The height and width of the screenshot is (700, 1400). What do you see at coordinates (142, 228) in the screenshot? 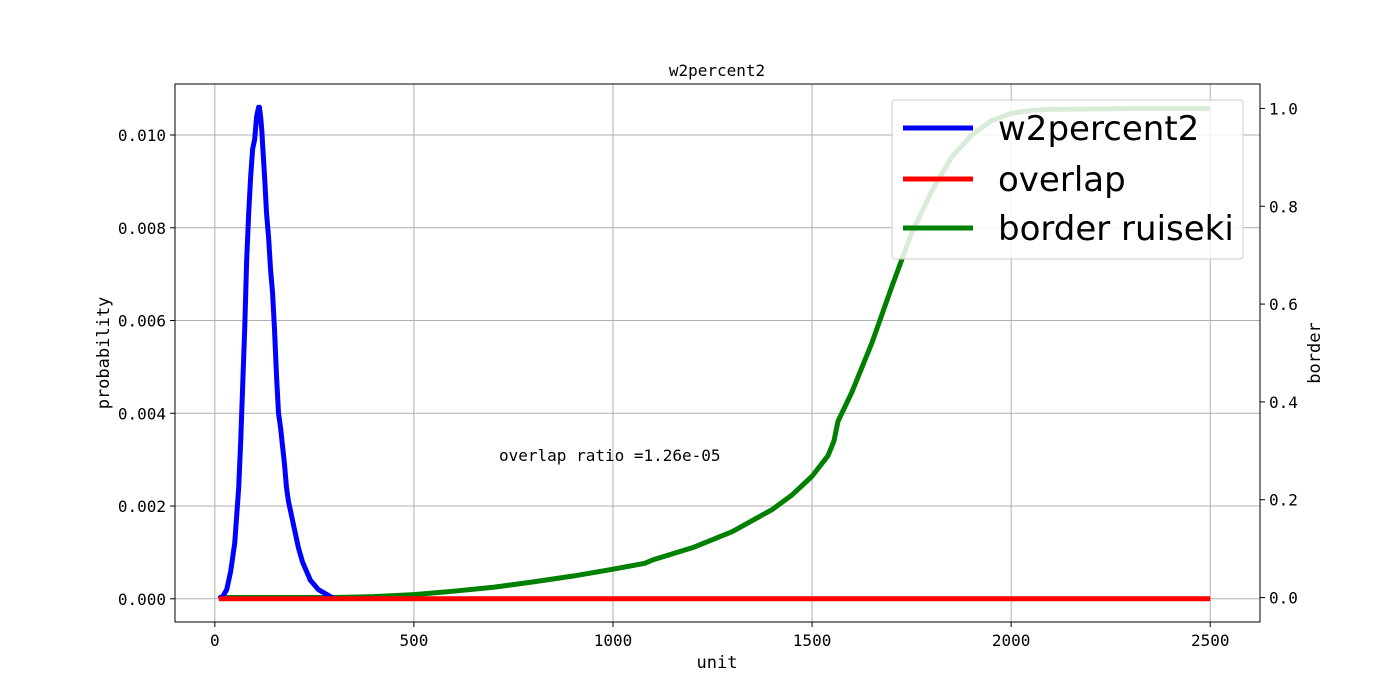
I see `y-tick-label: 0.008` at bounding box center [142, 228].